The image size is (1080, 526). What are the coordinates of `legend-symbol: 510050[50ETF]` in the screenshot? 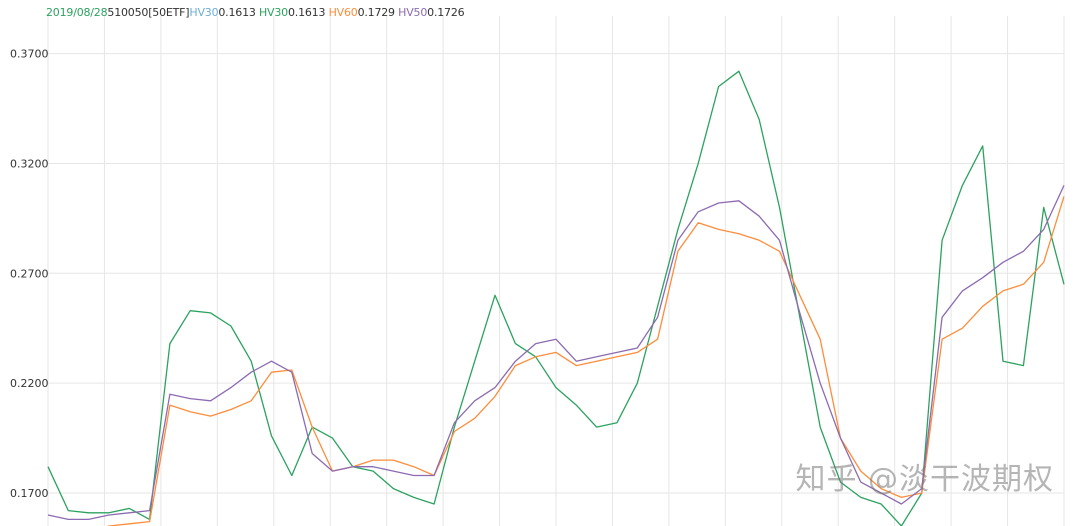 It's located at (148, 12).